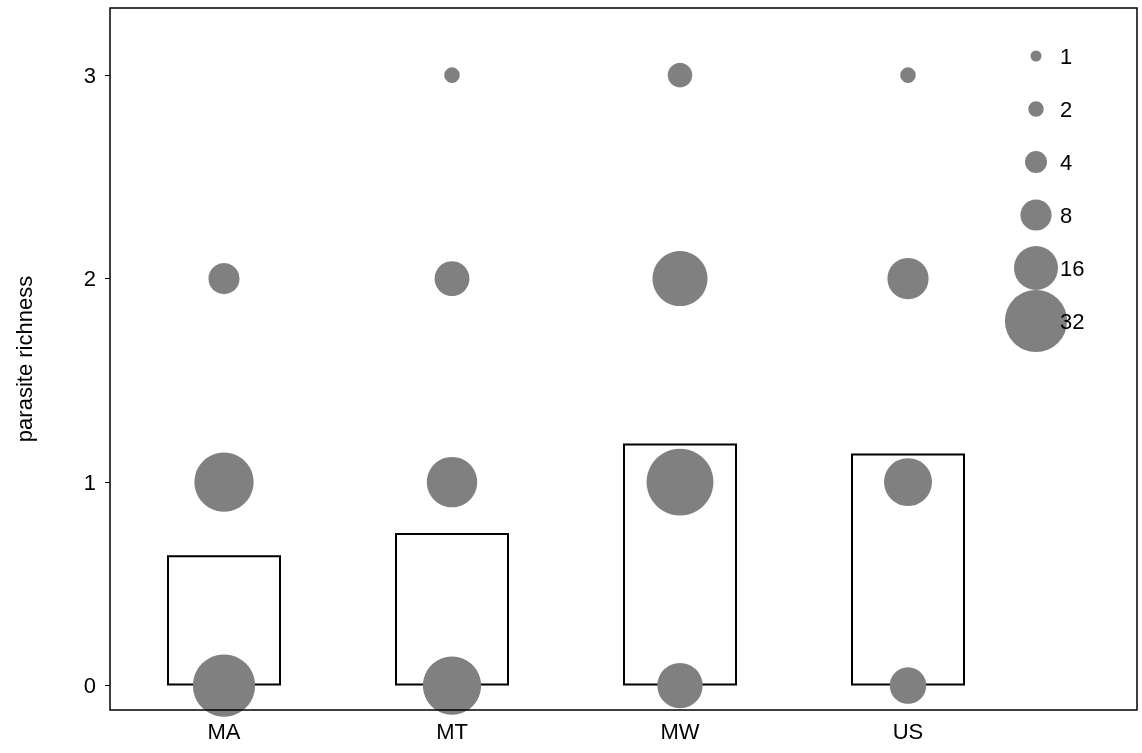 Image resolution: width=1142 pixels, height=753 pixels. What do you see at coordinates (1072, 268) in the screenshot?
I see `legend-label: 16` at bounding box center [1072, 268].